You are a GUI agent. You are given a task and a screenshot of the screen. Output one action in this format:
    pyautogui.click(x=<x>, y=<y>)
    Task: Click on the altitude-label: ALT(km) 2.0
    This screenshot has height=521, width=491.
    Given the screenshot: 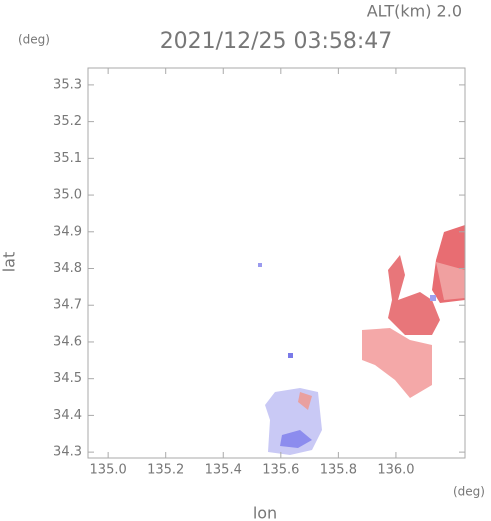 What is the action you would take?
    pyautogui.click(x=414, y=11)
    